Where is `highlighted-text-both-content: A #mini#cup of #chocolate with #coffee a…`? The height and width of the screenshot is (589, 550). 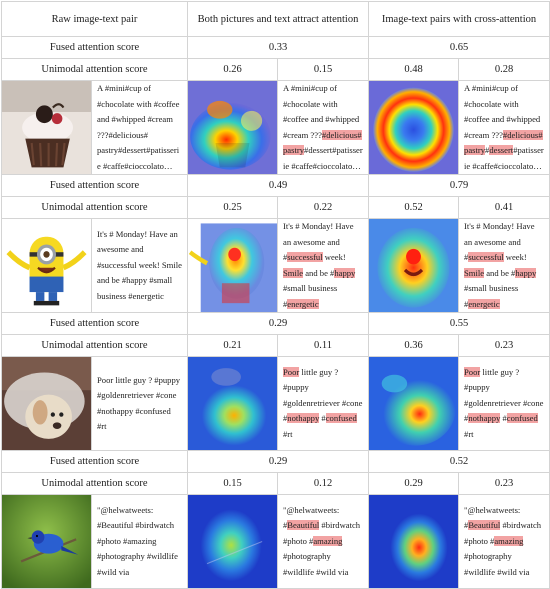
highlighted-text-both-content: A #mini#cup of #chocolate with #coffee a… is located at coordinates (323, 127).